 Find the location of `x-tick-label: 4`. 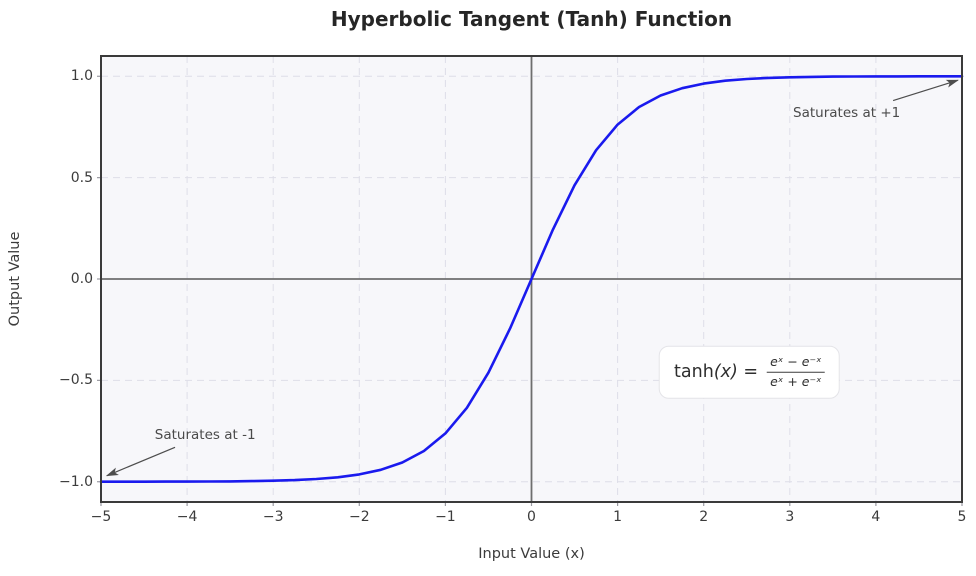

x-tick-label: 4 is located at coordinates (876, 517).